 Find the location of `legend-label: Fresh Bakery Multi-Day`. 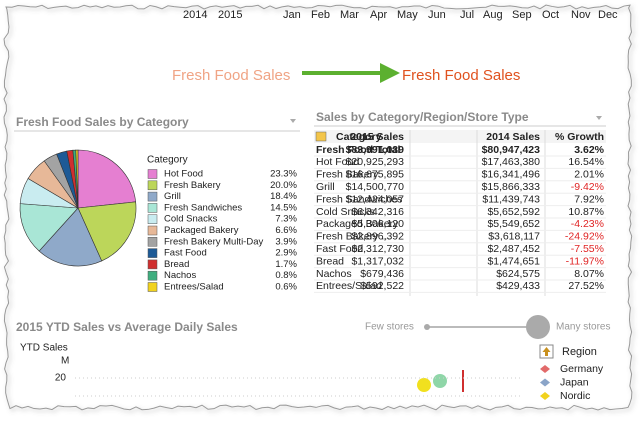

legend-label: Fresh Bakery Multi-Day is located at coordinates (213, 241).